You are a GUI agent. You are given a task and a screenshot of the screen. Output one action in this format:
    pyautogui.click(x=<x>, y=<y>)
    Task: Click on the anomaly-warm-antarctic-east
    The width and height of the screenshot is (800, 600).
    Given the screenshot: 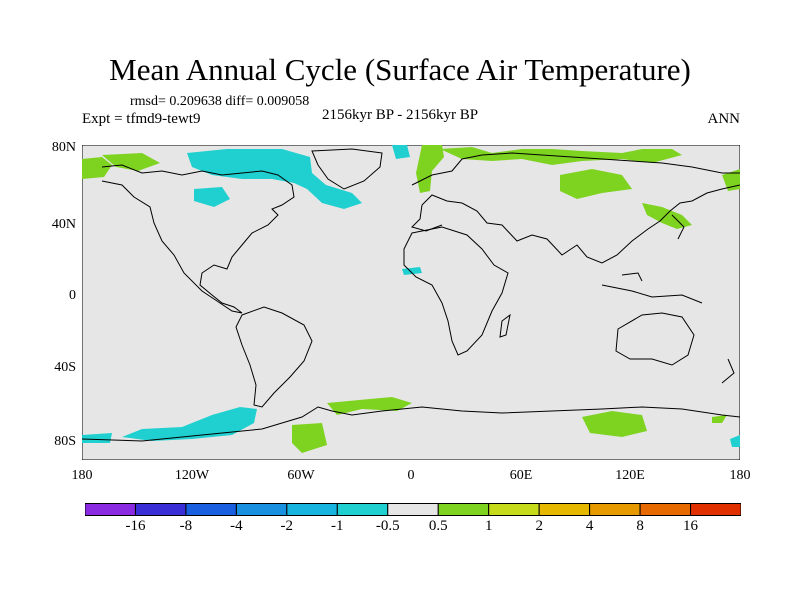 What is the action you would take?
    pyautogui.click(x=719, y=419)
    